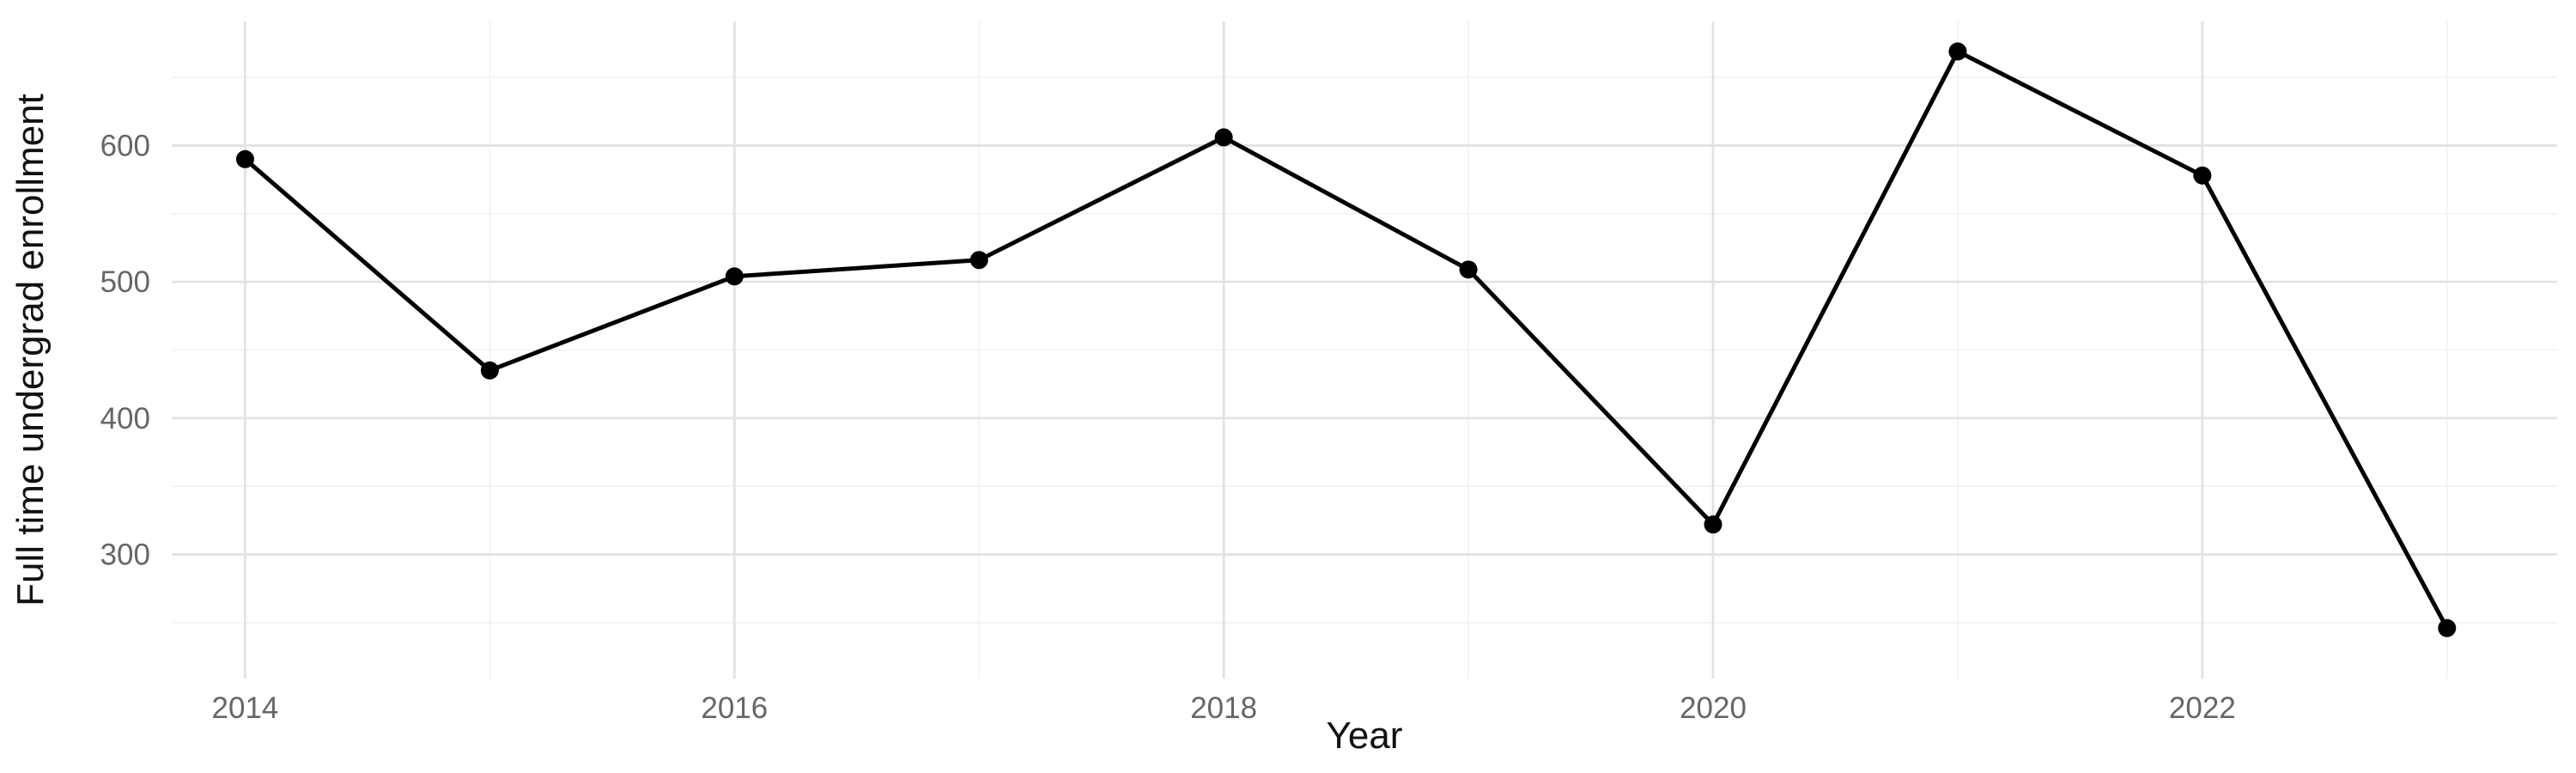 Image resolution: width=2576 pixels, height=773 pixels. What do you see at coordinates (125, 282) in the screenshot?
I see `y-tick-label: 500` at bounding box center [125, 282].